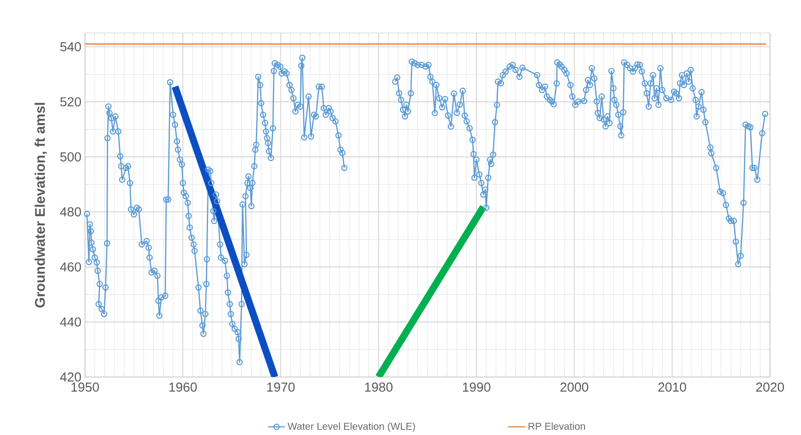  I want to click on x-tick-label: 2020, so click(770, 387).